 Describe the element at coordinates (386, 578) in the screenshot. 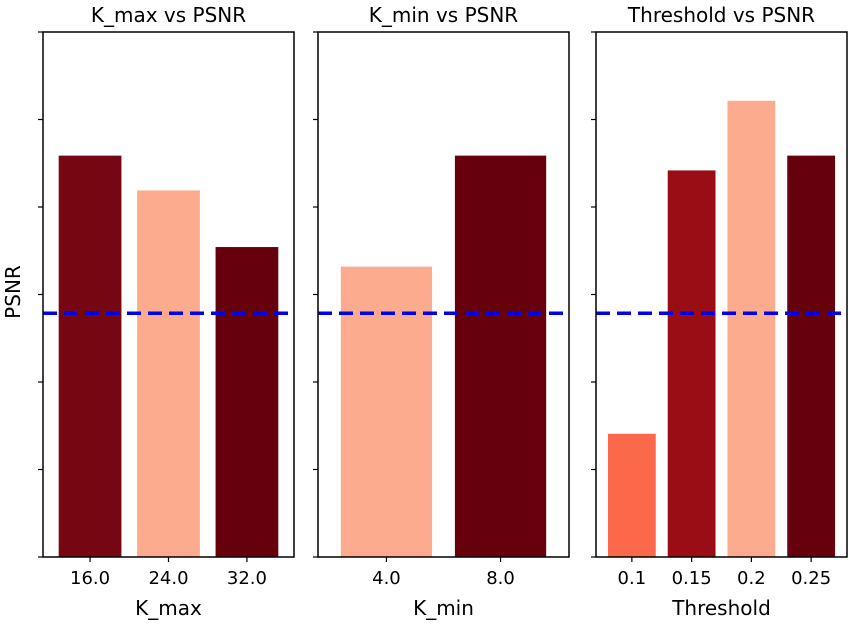

I see `x-tick-label: 4.0` at that location.